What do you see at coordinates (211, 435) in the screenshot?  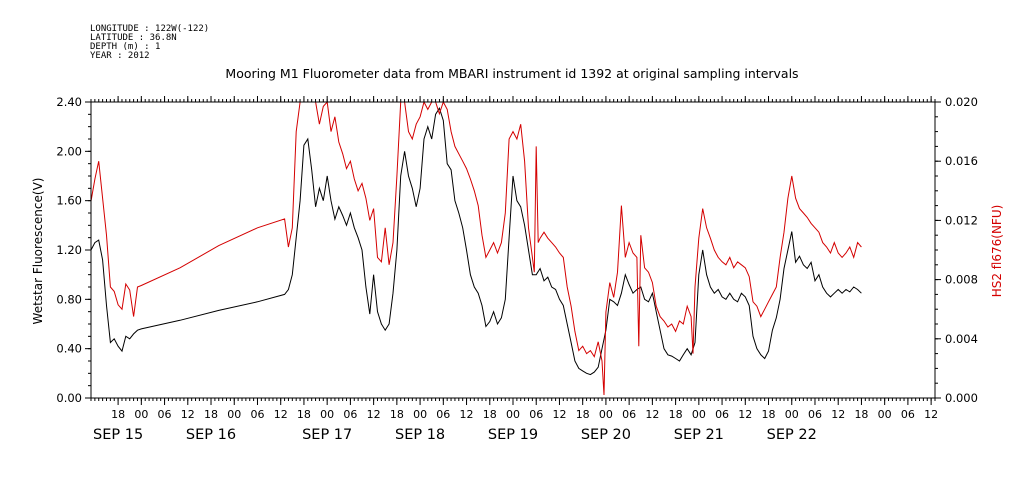 I see `x-day-label: SEP 16` at bounding box center [211, 435].